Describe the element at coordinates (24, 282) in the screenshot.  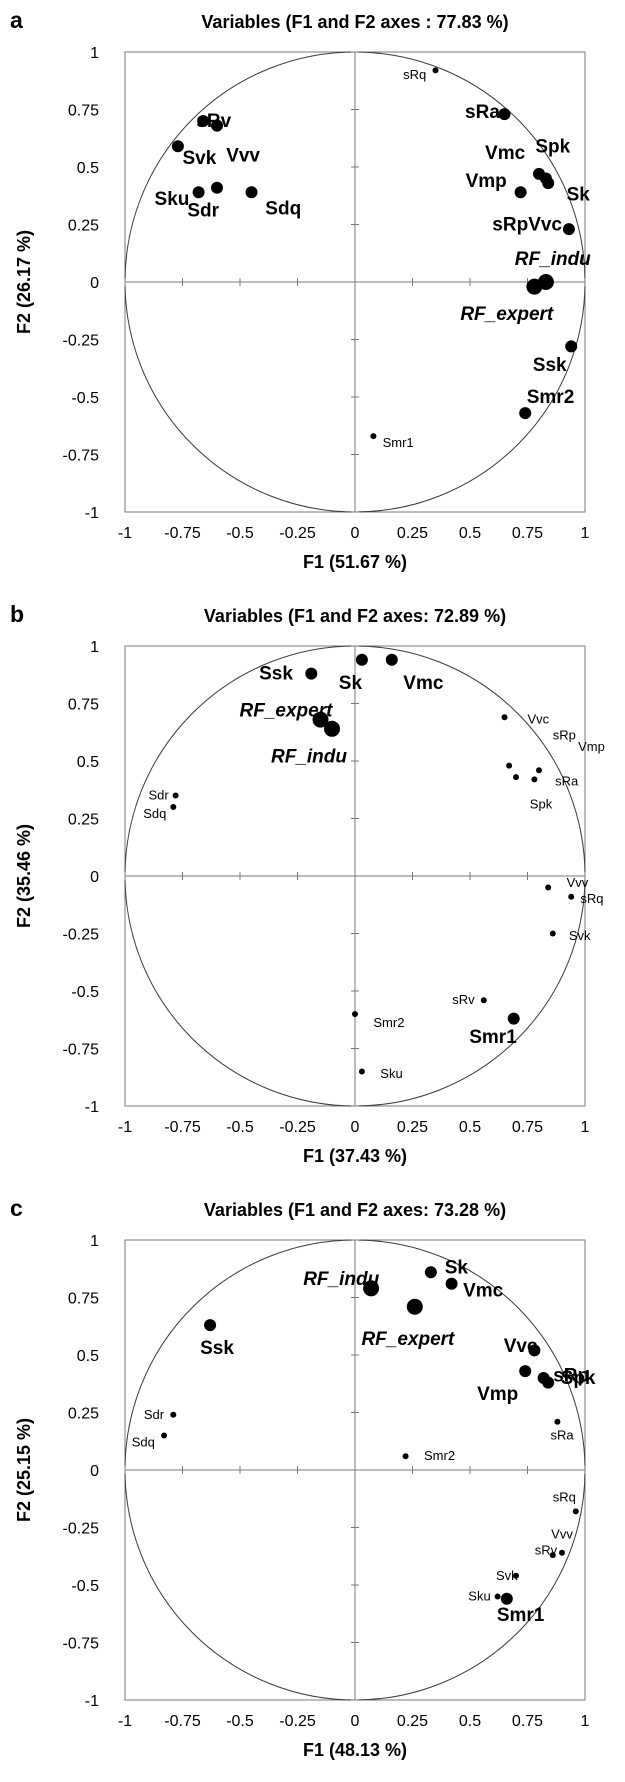
I see `y-axis-title: F2 (26.17 %)` at that location.